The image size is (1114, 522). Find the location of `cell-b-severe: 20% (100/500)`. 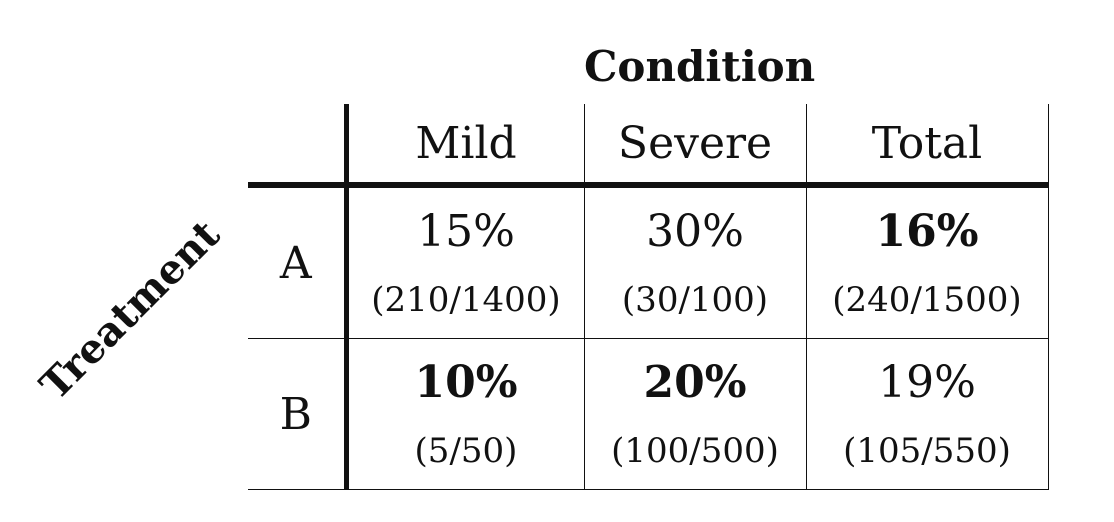

cell-b-severe: 20% (100/500) is located at coordinates (695, 414).